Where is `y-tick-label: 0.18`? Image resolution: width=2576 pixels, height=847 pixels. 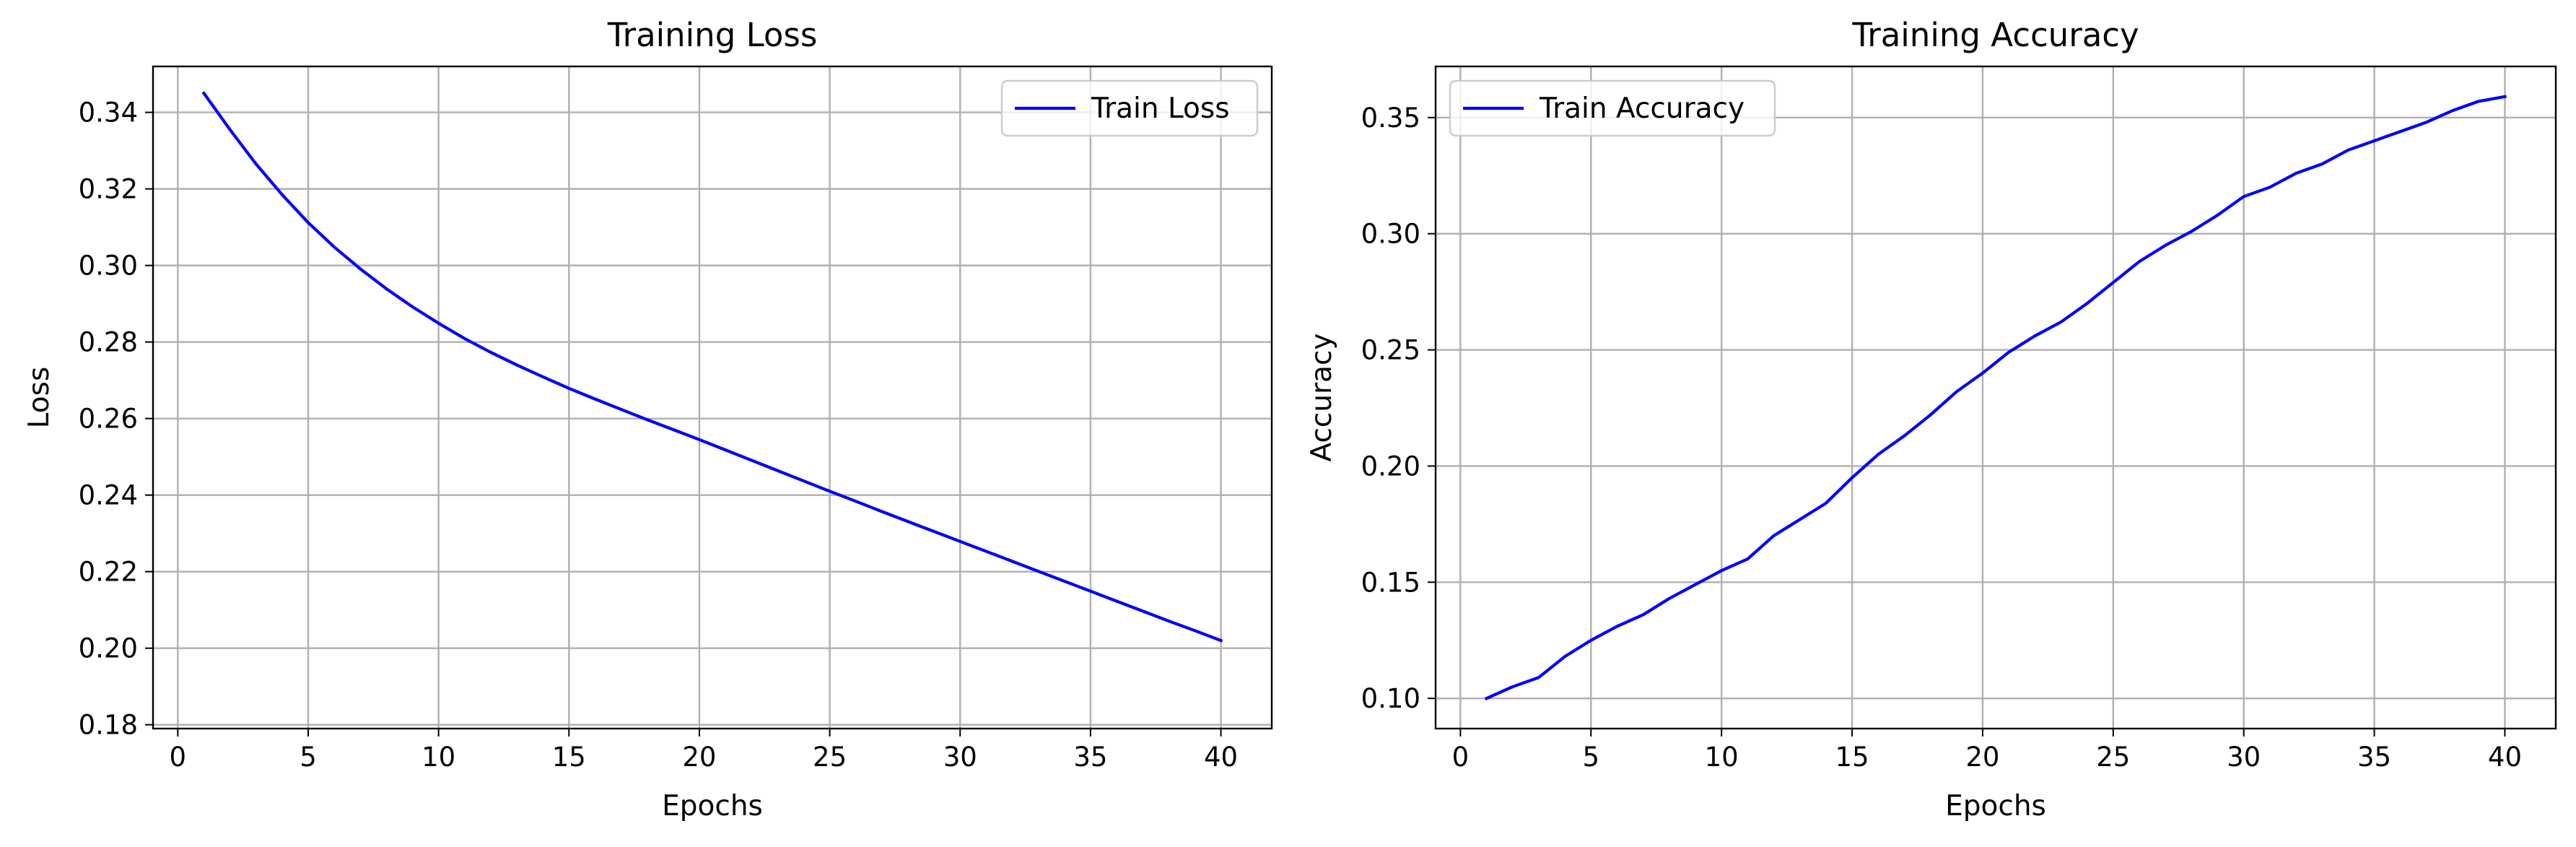 y-tick-label: 0.18 is located at coordinates (108, 725).